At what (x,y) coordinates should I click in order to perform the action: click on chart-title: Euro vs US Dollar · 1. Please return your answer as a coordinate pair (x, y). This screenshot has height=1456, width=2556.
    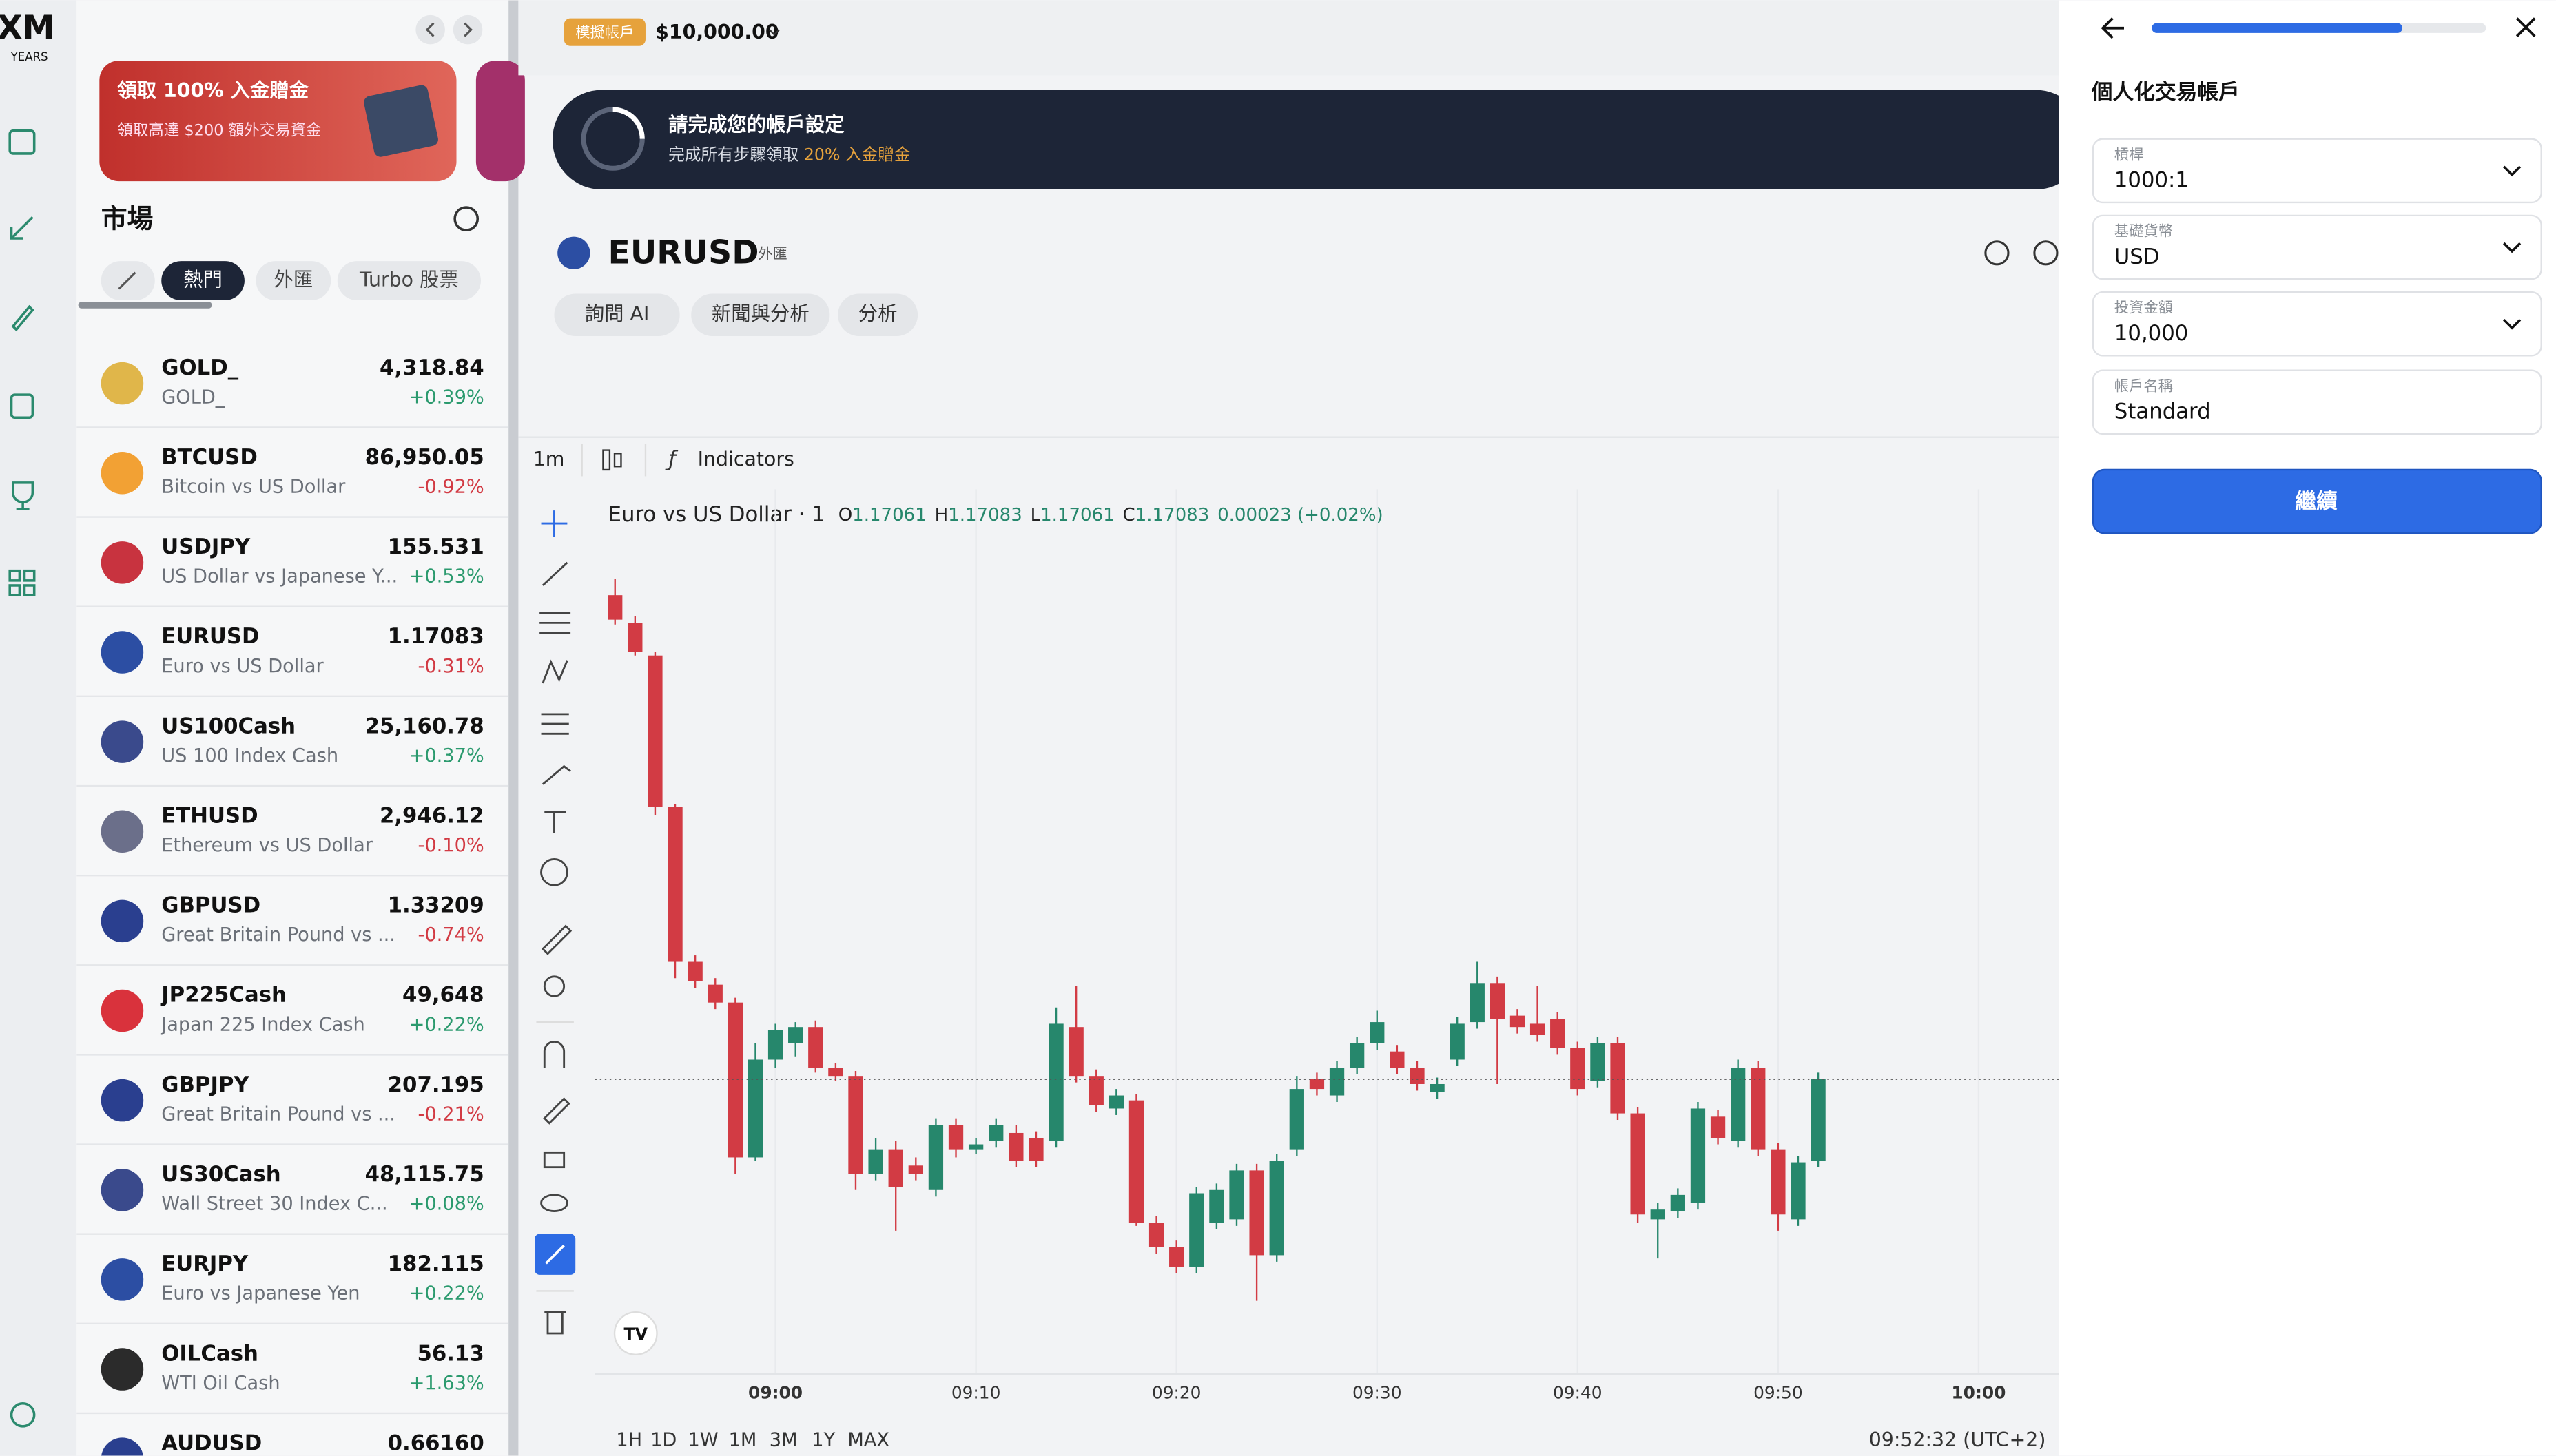
    Looking at the image, I should click on (716, 514).